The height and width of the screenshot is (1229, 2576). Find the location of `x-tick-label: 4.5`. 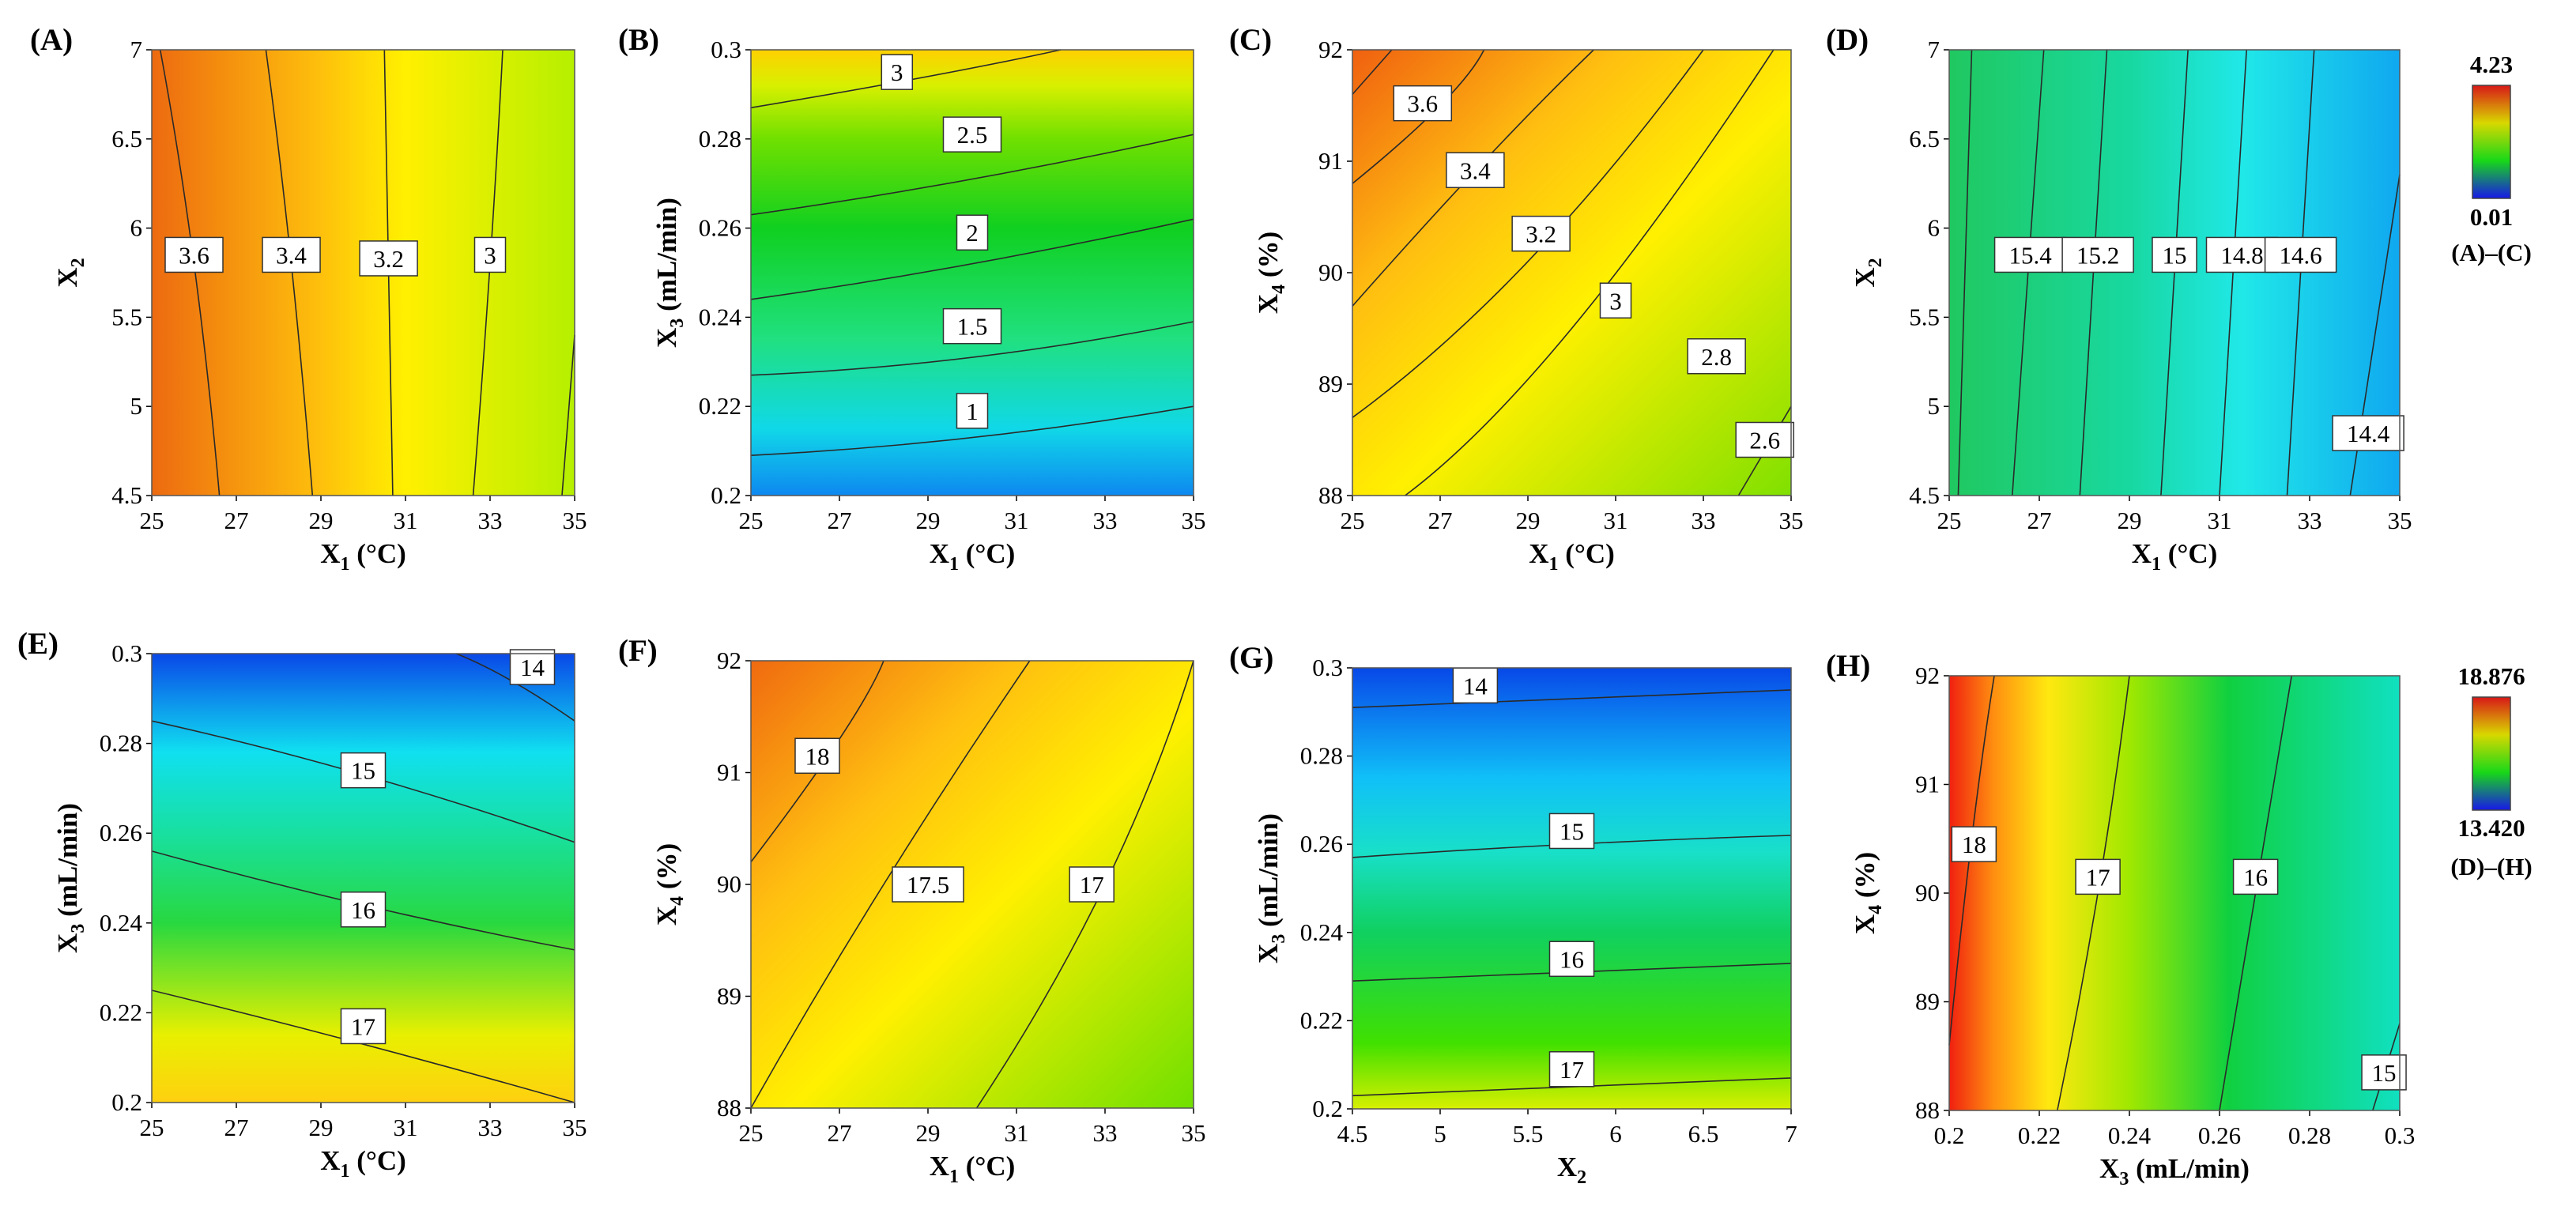

x-tick-label: 4.5 is located at coordinates (1353, 1134).